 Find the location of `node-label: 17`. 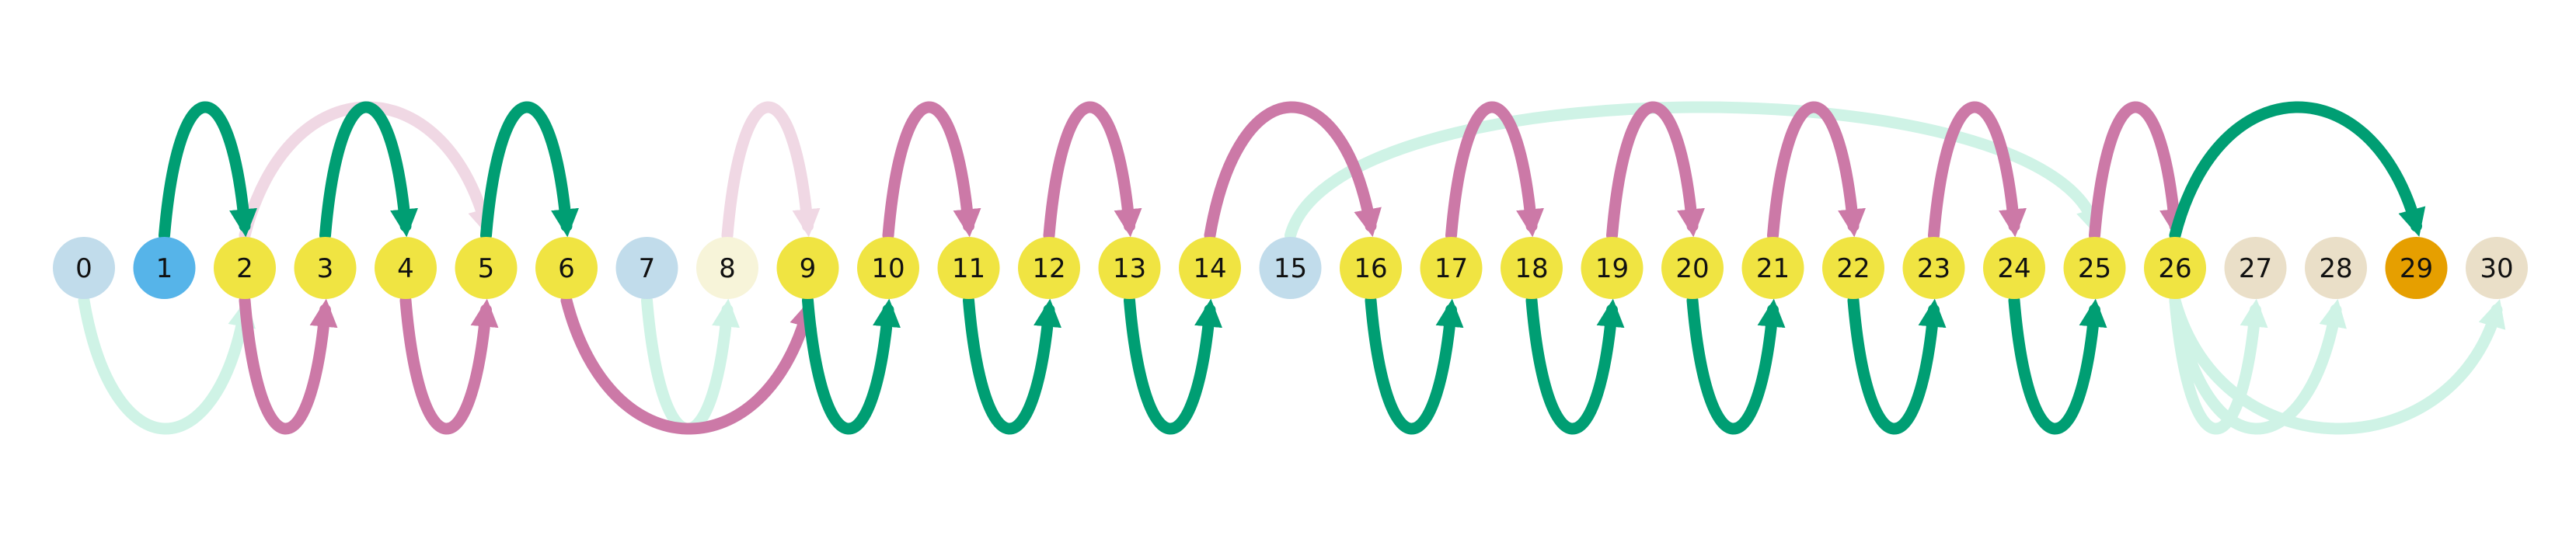

node-label: 17 is located at coordinates (1451, 268).